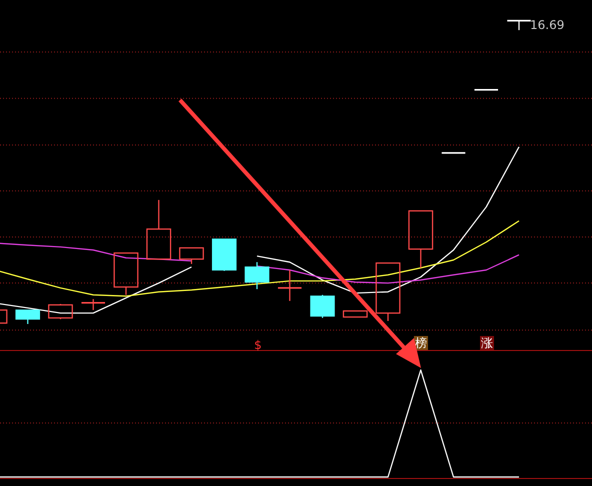 This screenshot has height=486, width=592. I want to click on annotation: 16.69, so click(547, 25).